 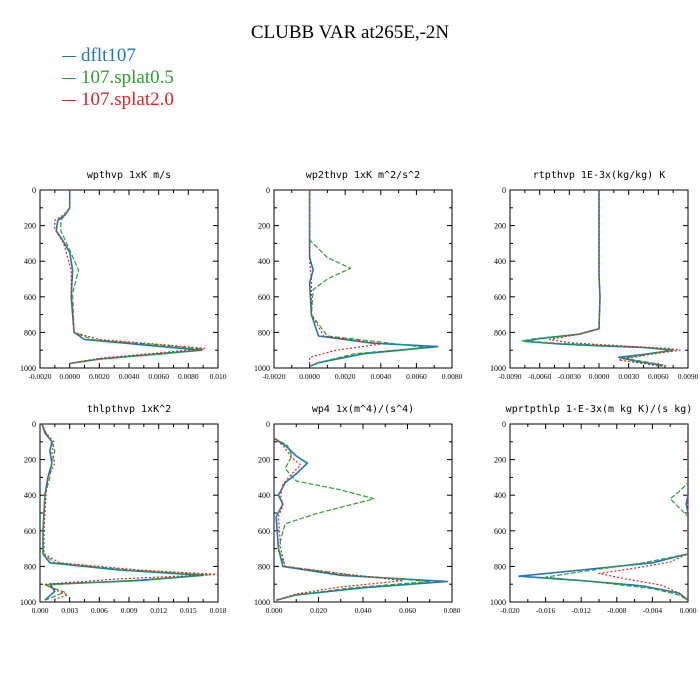 What do you see at coordinates (569, 376) in the screenshot?
I see `x-tick-label: -0.0030` at bounding box center [569, 376].